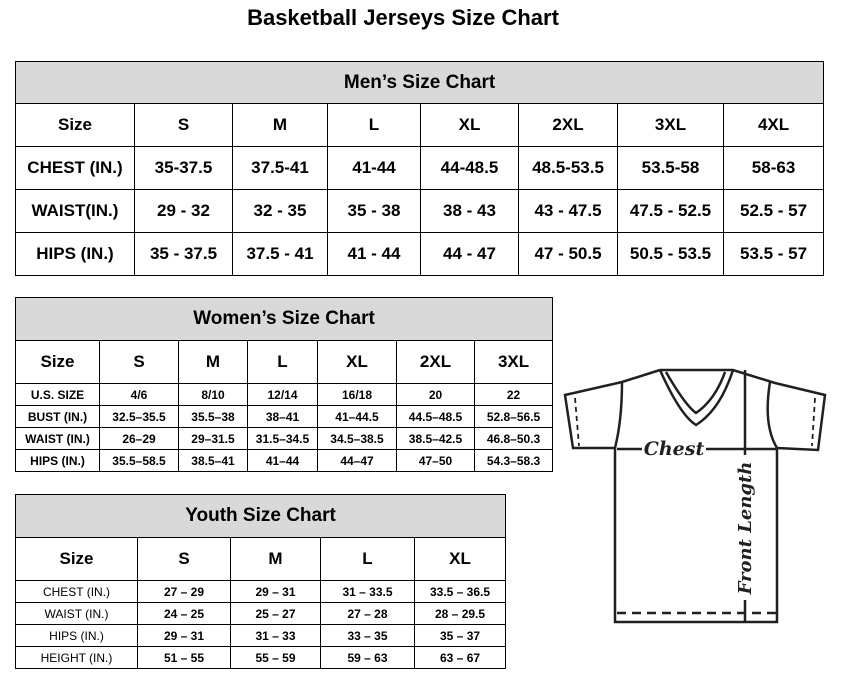 The height and width of the screenshot is (679, 843). Describe the element at coordinates (773, 168) in the screenshot. I see `table-cell: 58-63` at that location.